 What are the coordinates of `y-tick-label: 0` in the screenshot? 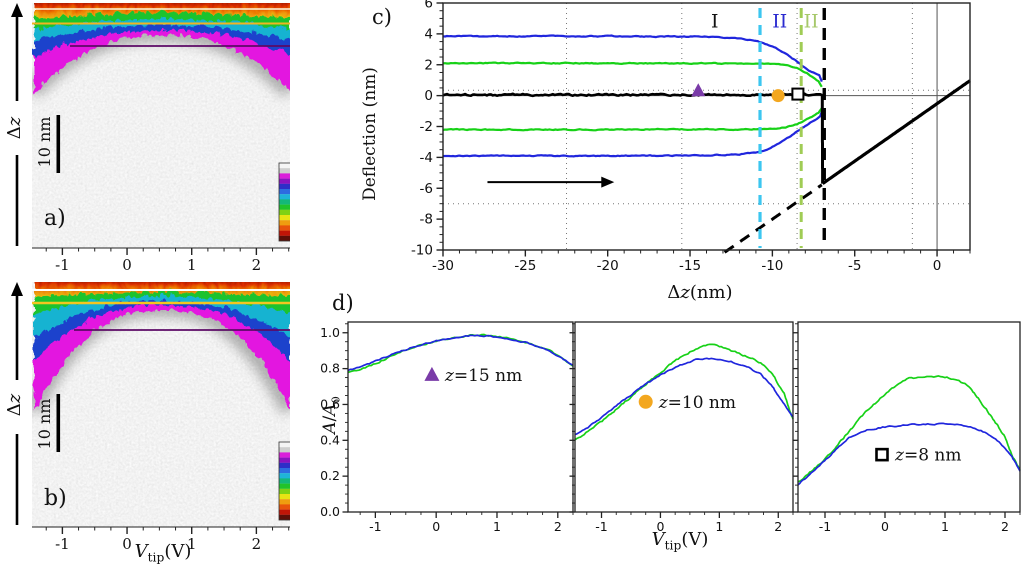 It's located at (428, 96).